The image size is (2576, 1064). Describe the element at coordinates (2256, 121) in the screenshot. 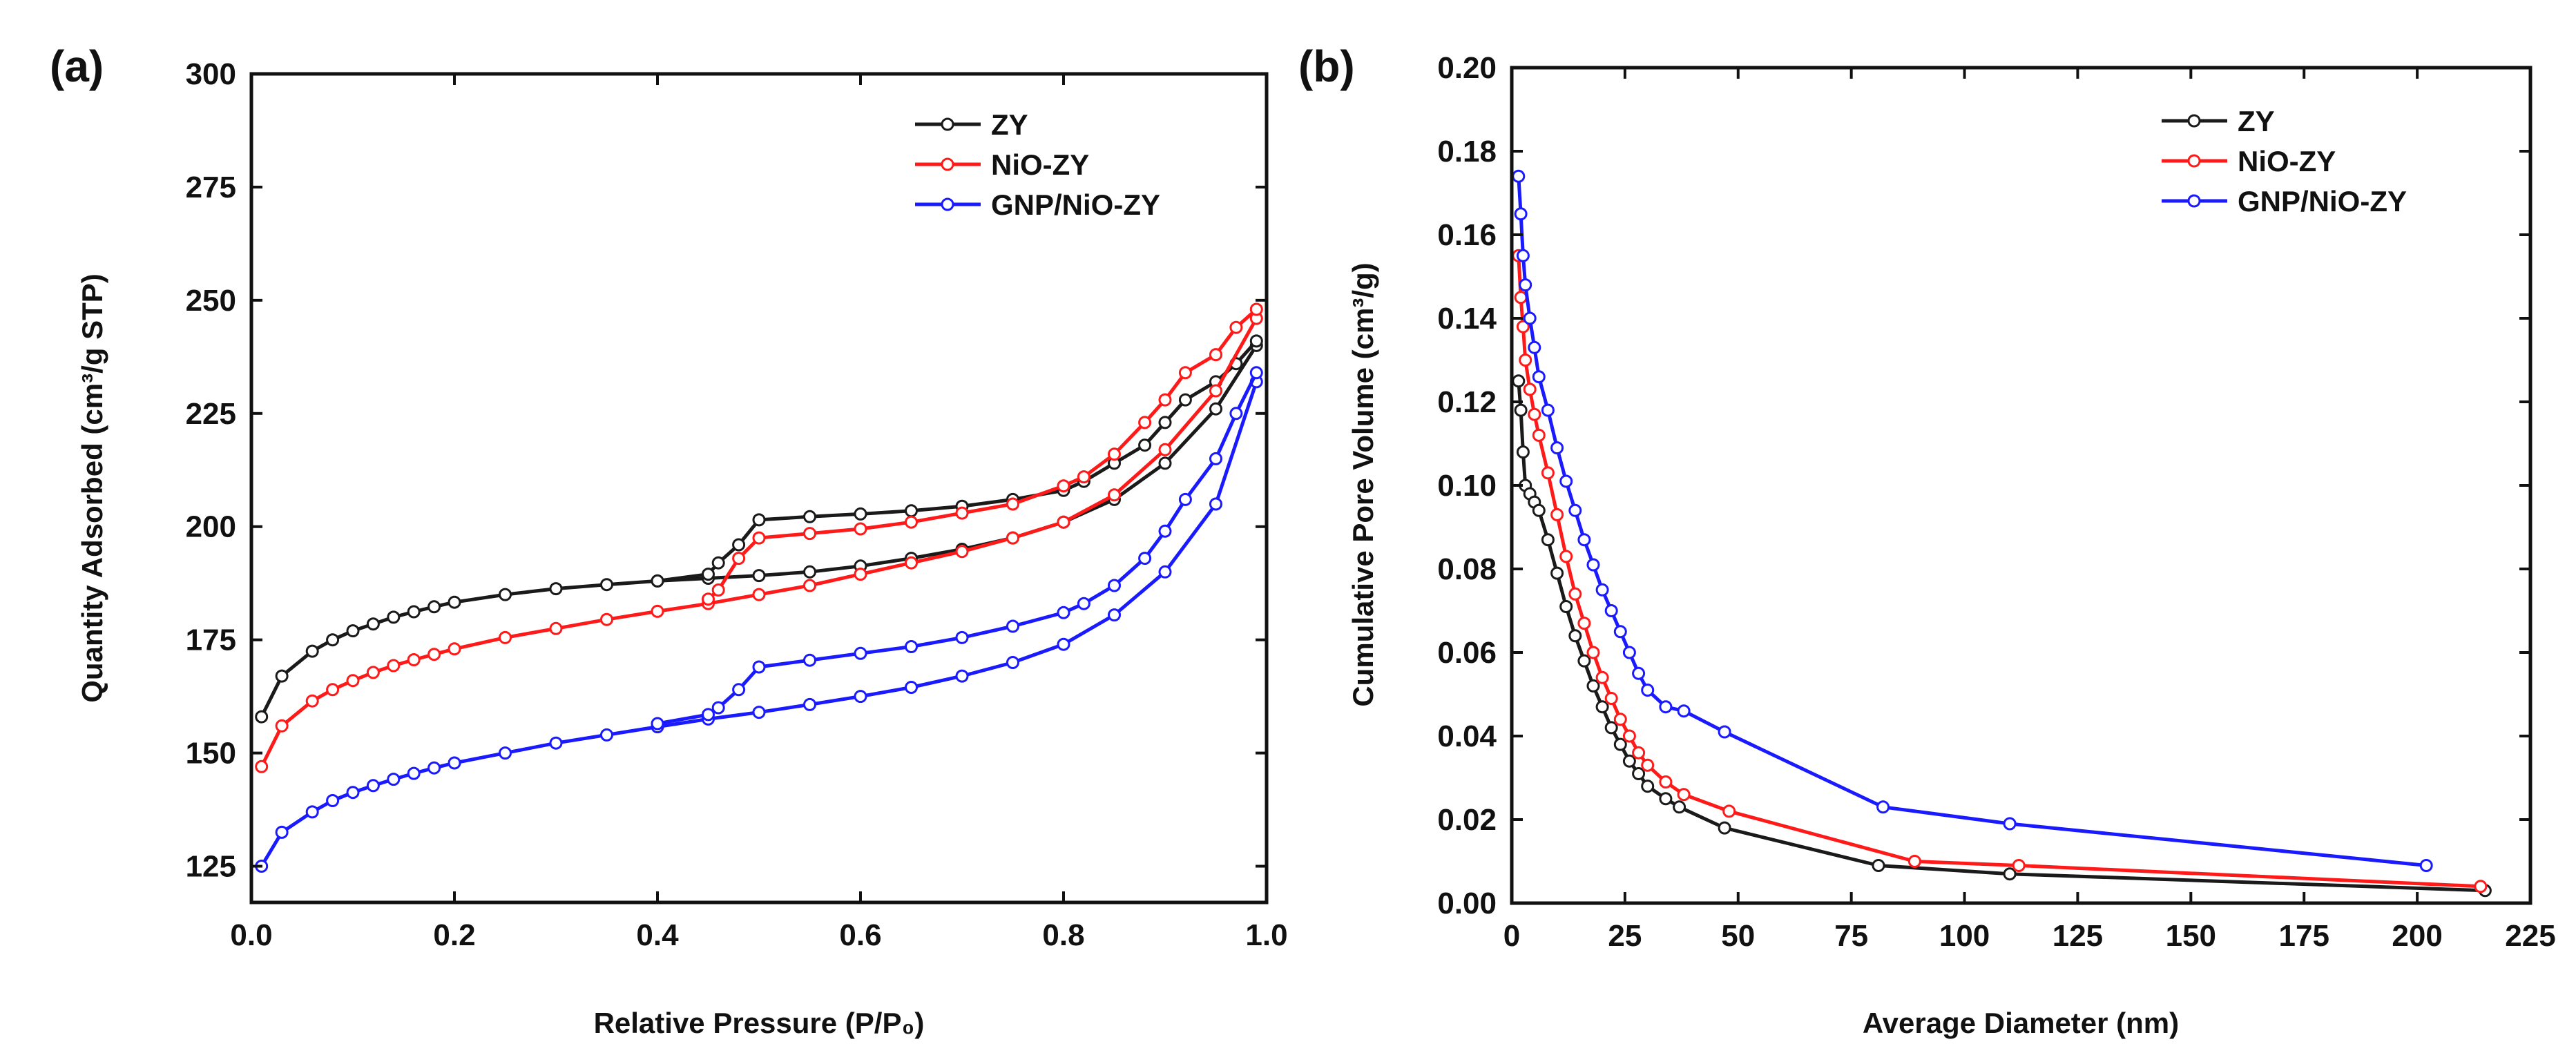

I see `legend-label-zy-b: ZY` at that location.